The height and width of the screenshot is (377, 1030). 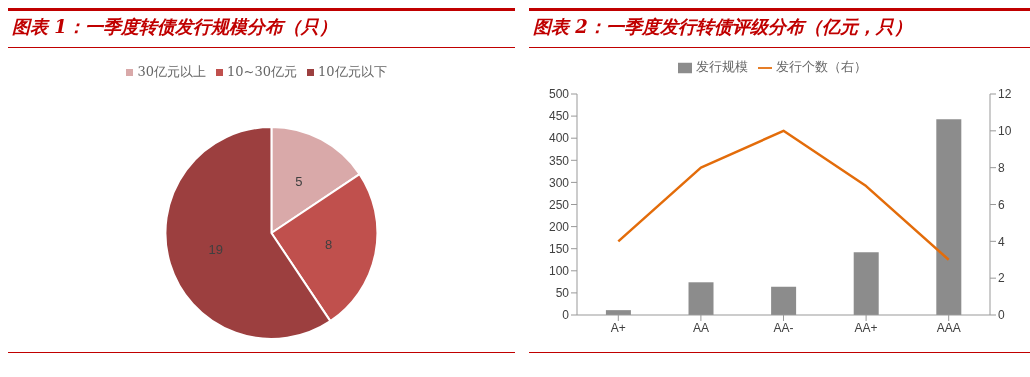 What do you see at coordinates (174, 26) in the screenshot?
I see `chart-title: 图表 1：一季度转债发行规模分布（只）` at bounding box center [174, 26].